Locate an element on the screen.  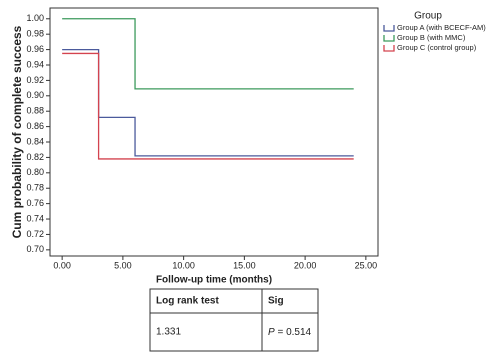
table-frame is located at coordinates (234, 320).